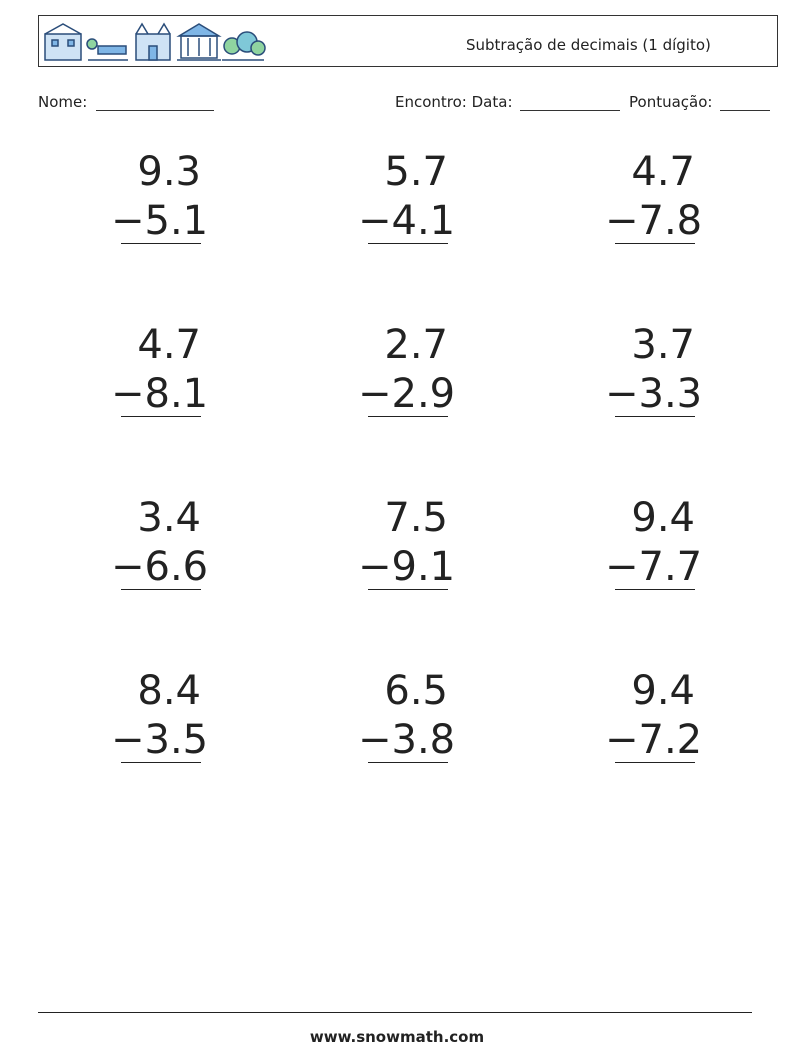 The height and width of the screenshot is (1053, 794). Describe the element at coordinates (588, 45) in the screenshot. I see `title: Subtração de decimais (1 dígito)` at that location.